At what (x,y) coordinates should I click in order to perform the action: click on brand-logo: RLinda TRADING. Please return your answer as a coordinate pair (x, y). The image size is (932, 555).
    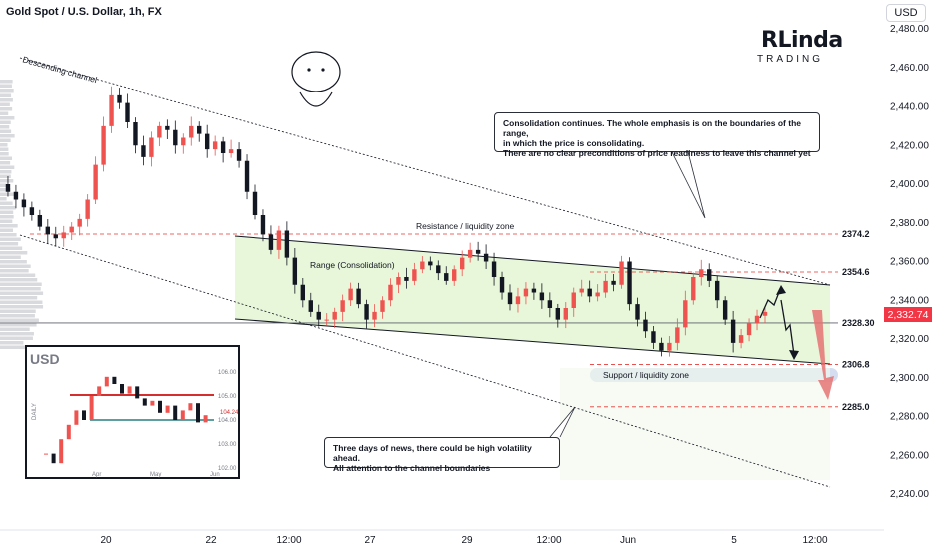
    Looking at the image, I should click on (782, 46).